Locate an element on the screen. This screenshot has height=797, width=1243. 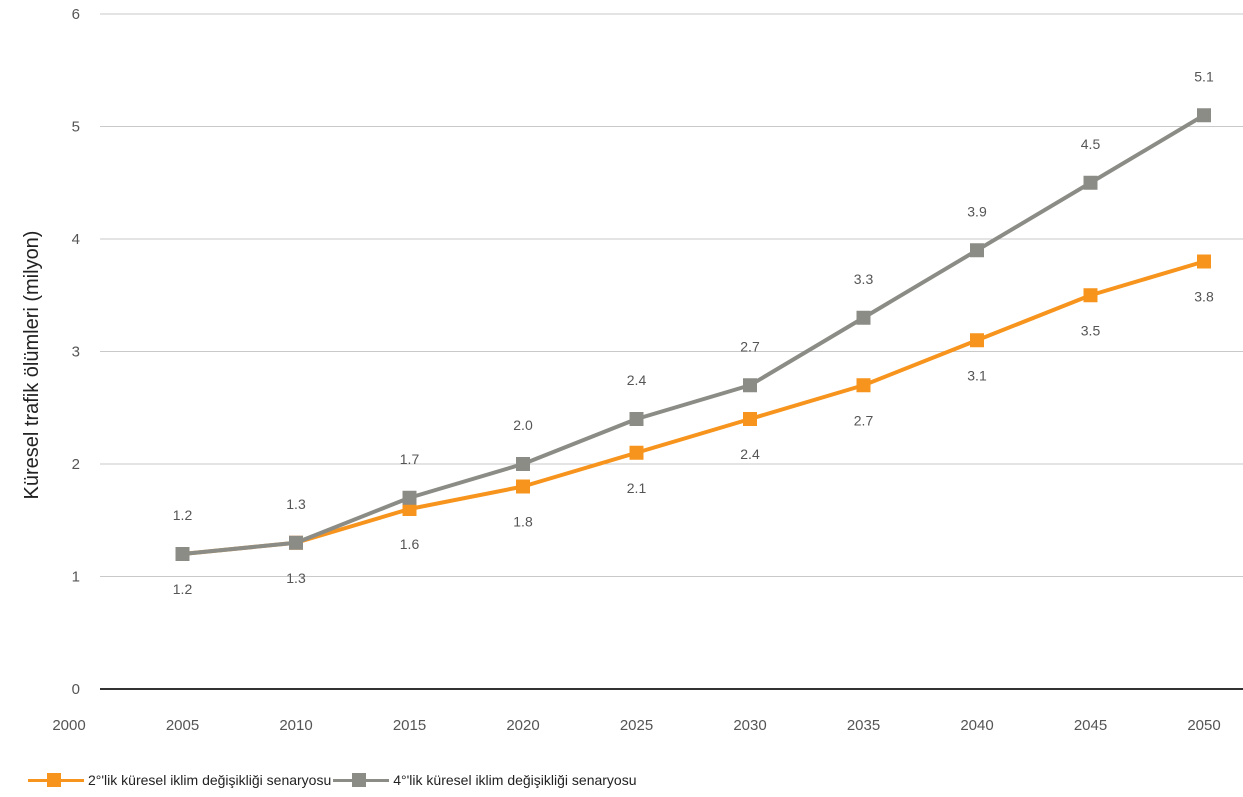
data-label-1-3: 2.0 is located at coordinates (523, 425).